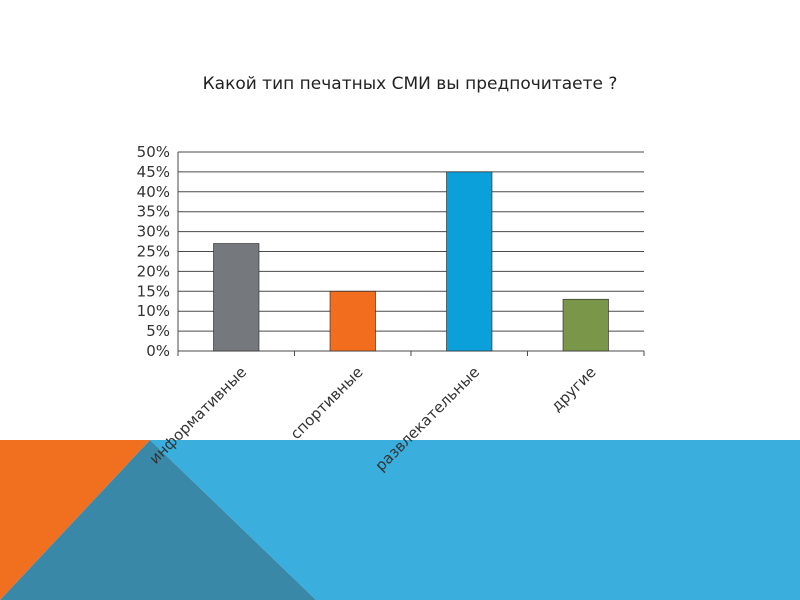 The height and width of the screenshot is (600, 800). What do you see at coordinates (153, 271) in the screenshot?
I see `y-tick-label: 20%` at bounding box center [153, 271].